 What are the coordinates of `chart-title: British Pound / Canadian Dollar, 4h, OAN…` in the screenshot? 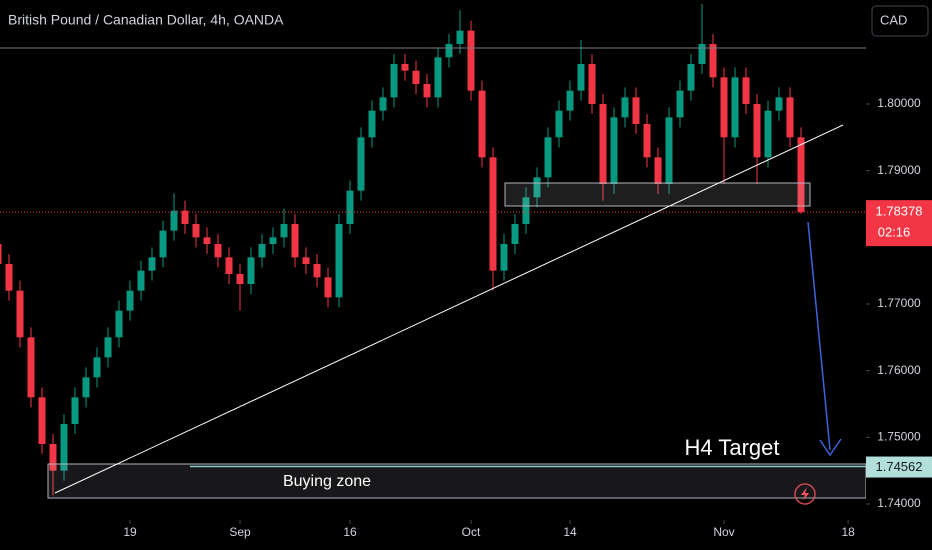 It's located at (146, 20).